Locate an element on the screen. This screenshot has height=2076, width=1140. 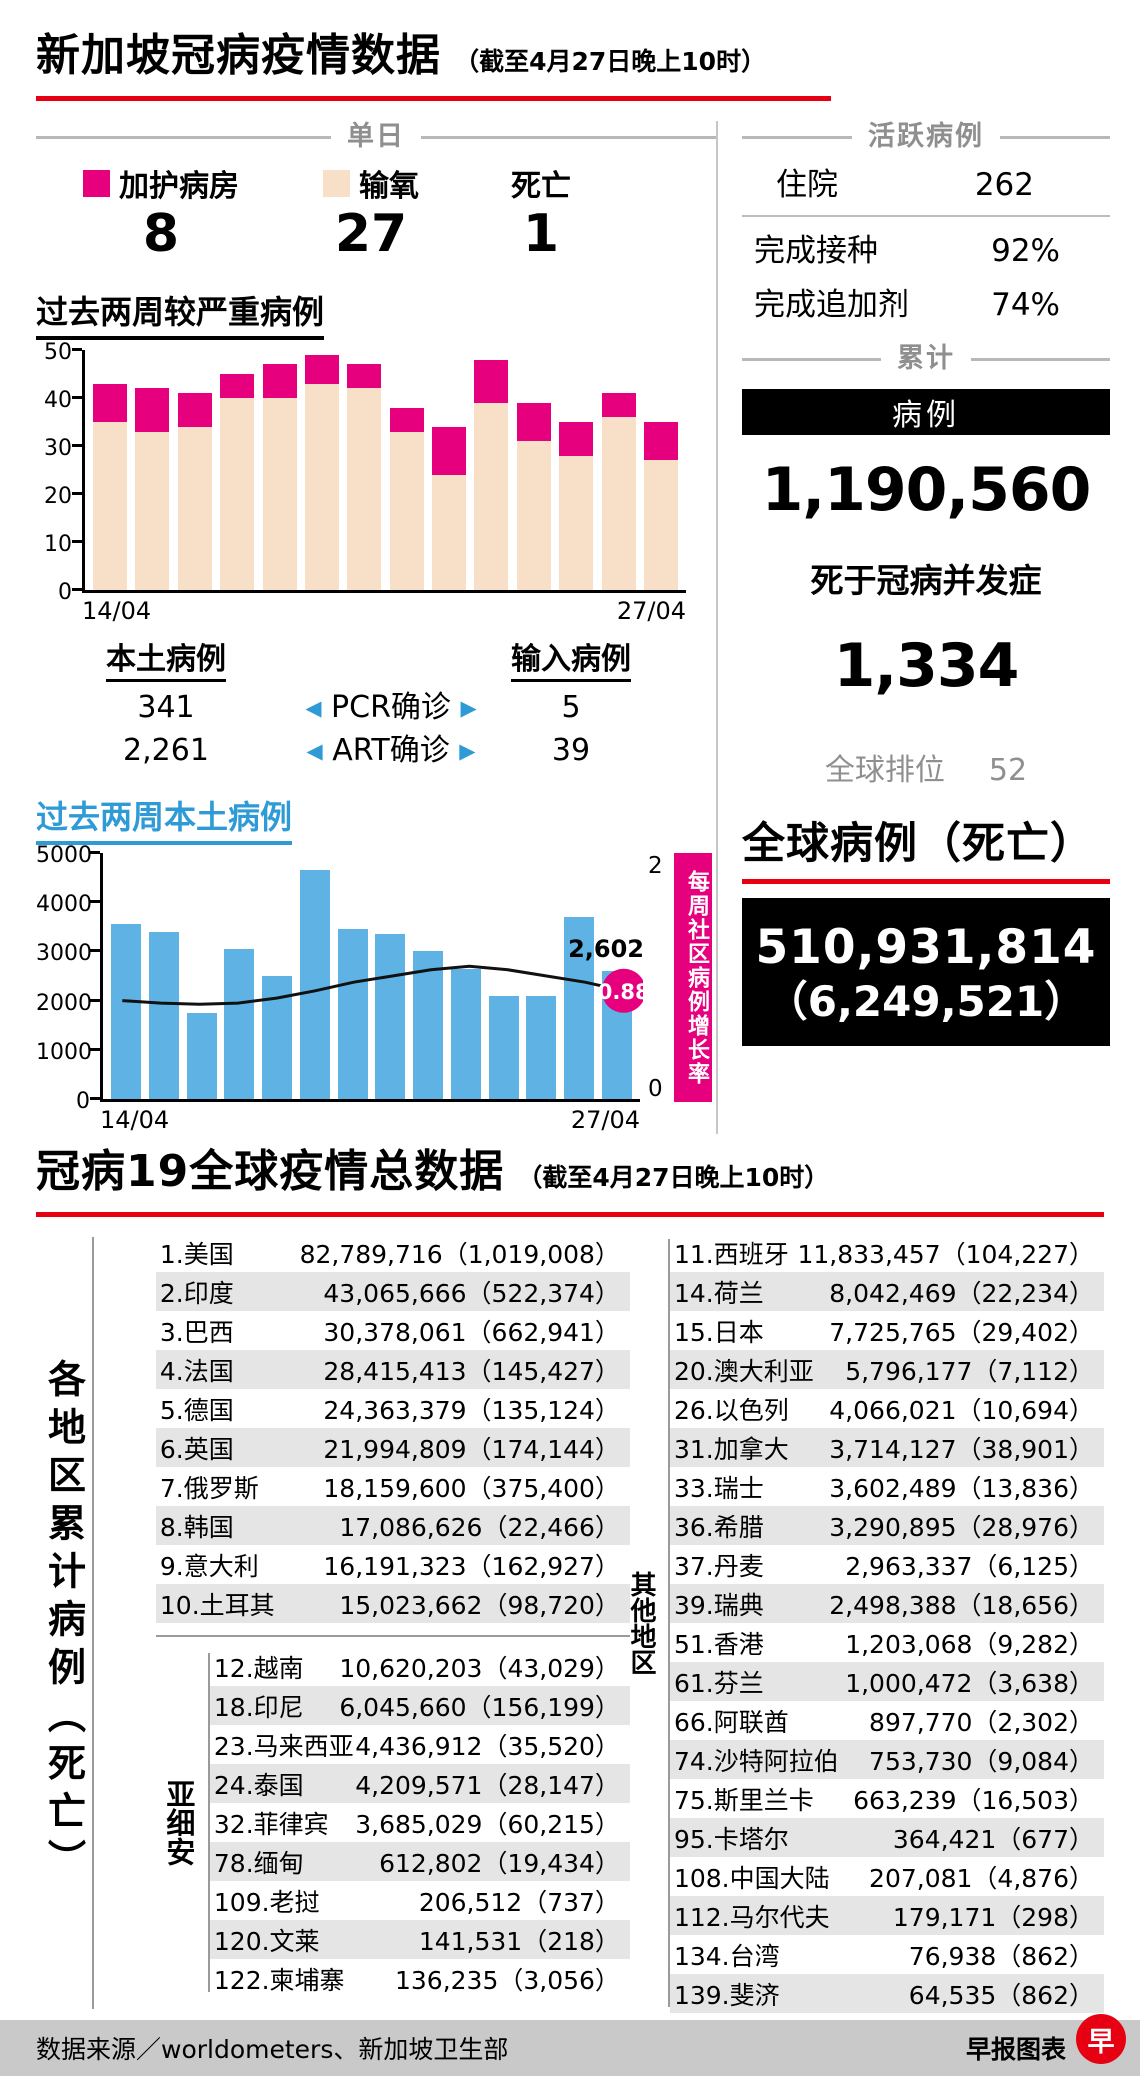
global-rank-value: 52 is located at coordinates (1008, 770).